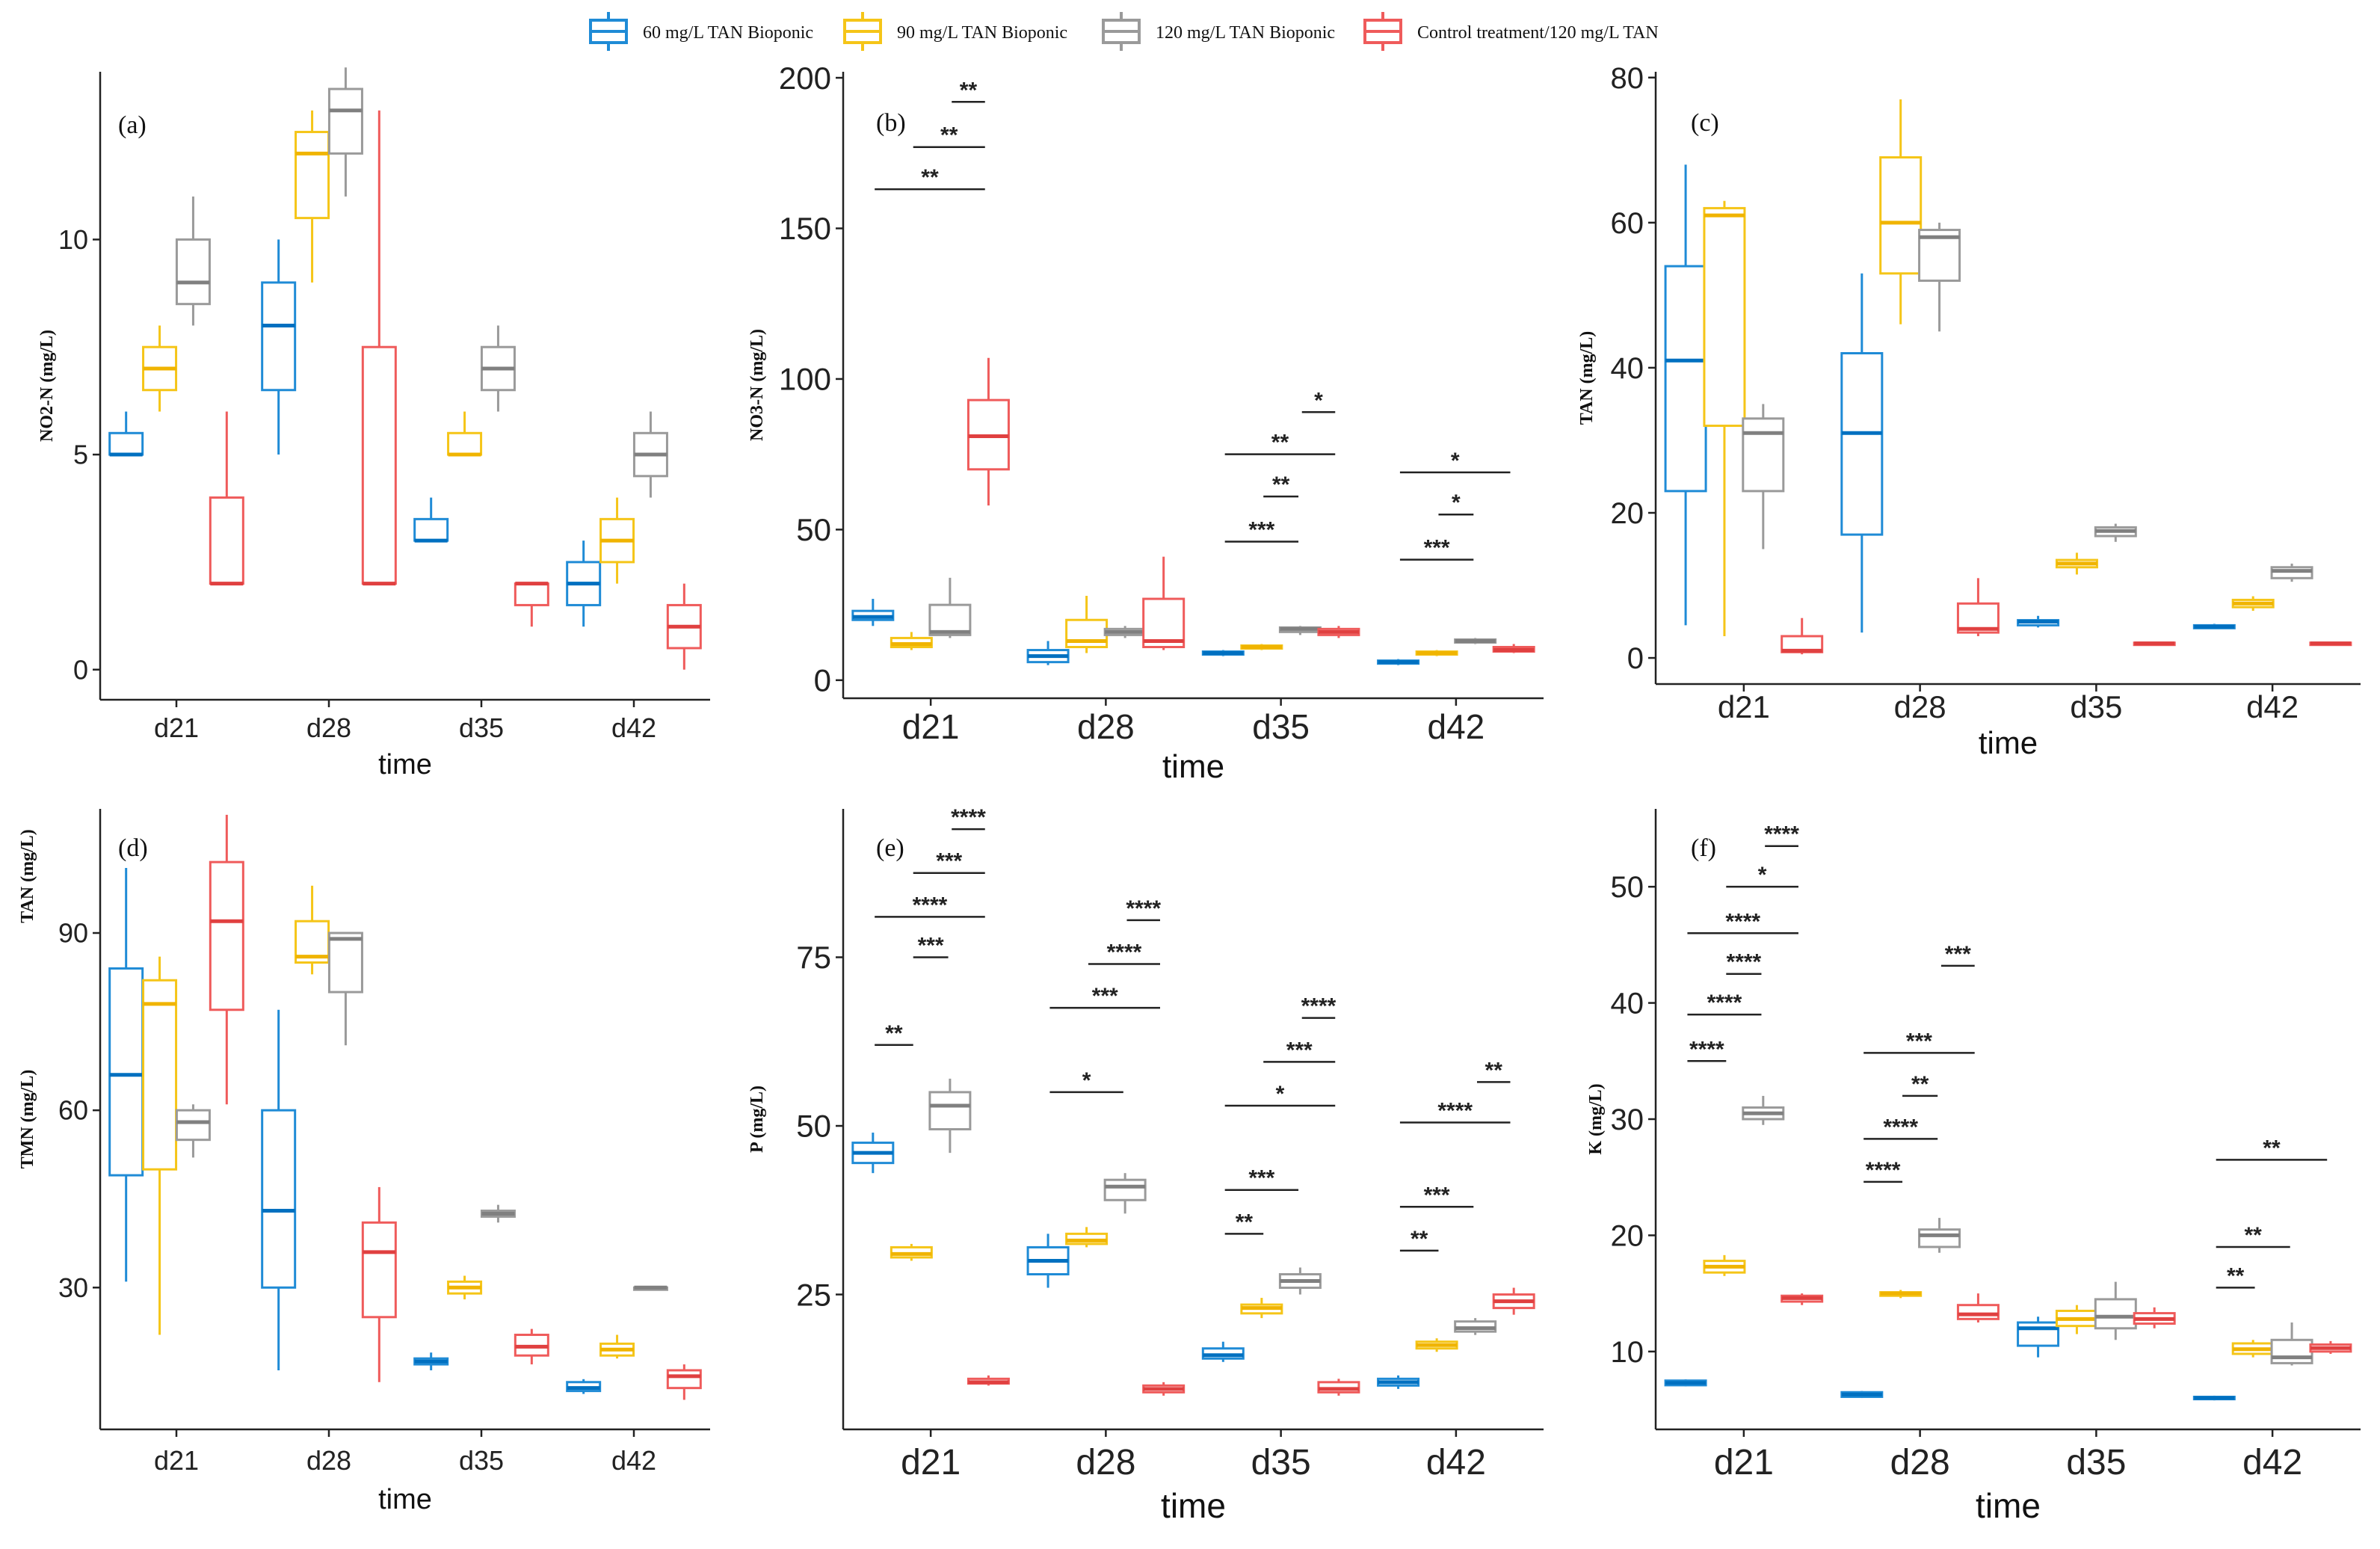 Image resolution: width=2380 pixels, height=1549 pixels. I want to click on panel-a-no2n: 0 5 10 d21 d28 d35 d42 time NO2-N (mg/L) (a), so click(373, 424).